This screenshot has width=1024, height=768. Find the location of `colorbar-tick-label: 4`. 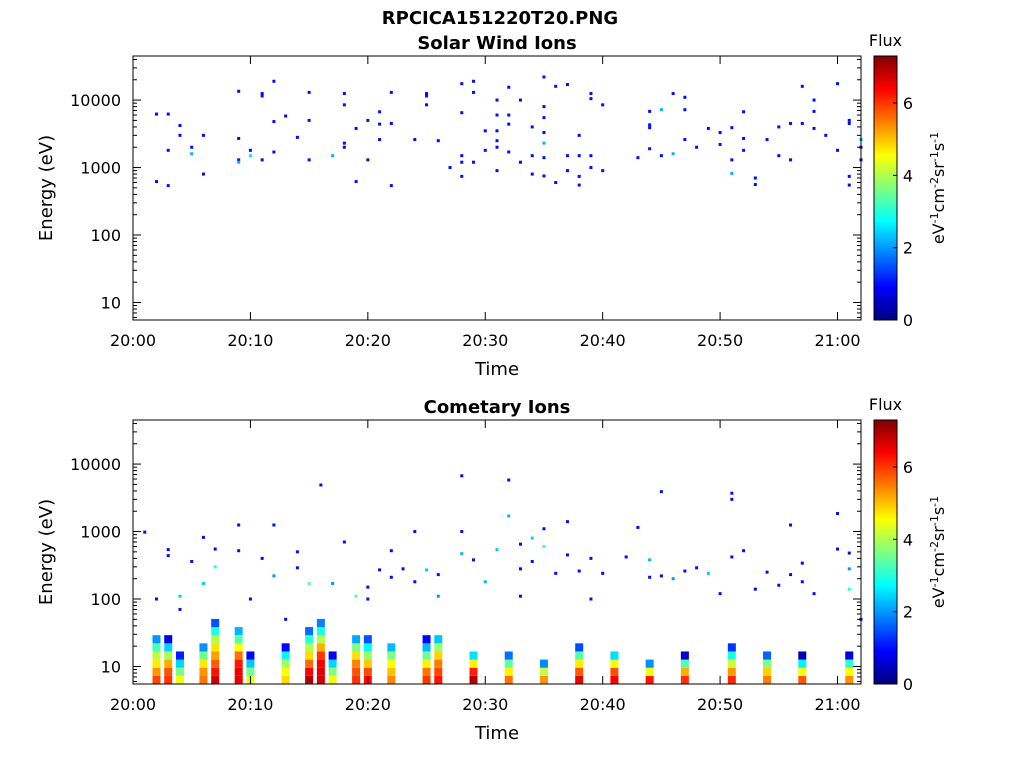

colorbar-tick-label: 4 is located at coordinates (908, 175).